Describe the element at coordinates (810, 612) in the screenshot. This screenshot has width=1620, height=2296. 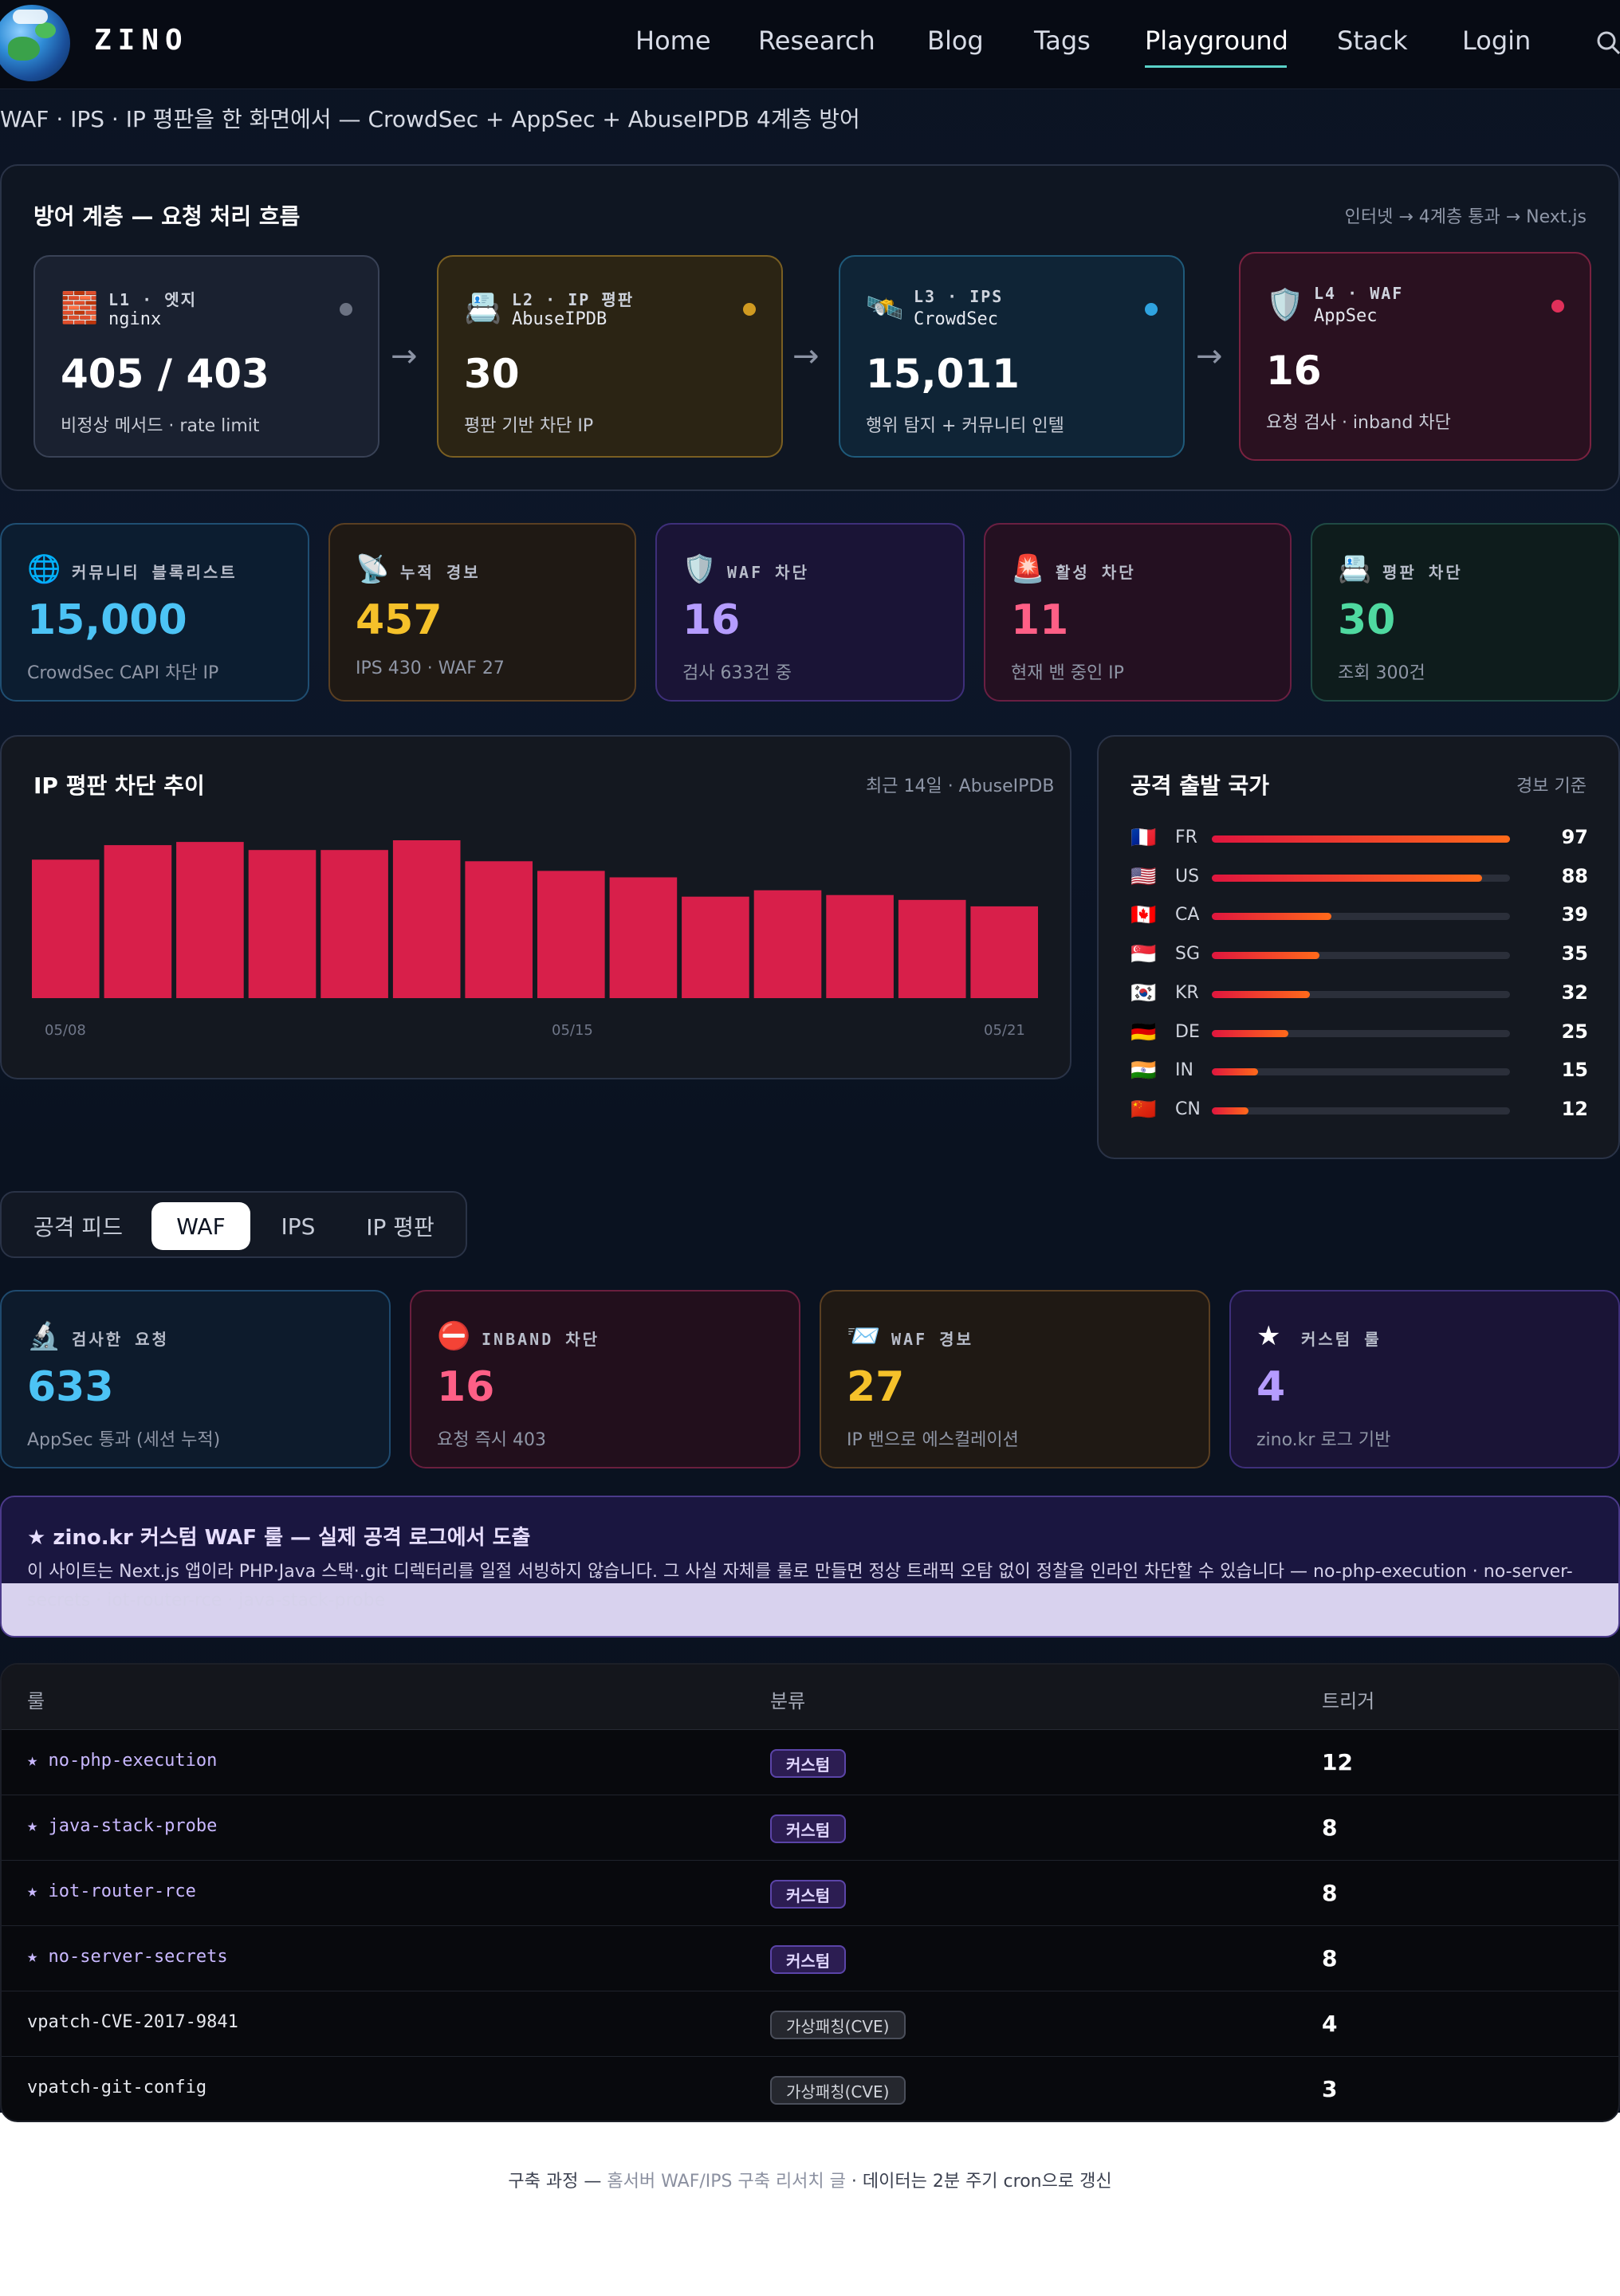
I see `stat-card-waf-blocks: 🛡️ WAF 차단 16 검사 633건 중` at that location.